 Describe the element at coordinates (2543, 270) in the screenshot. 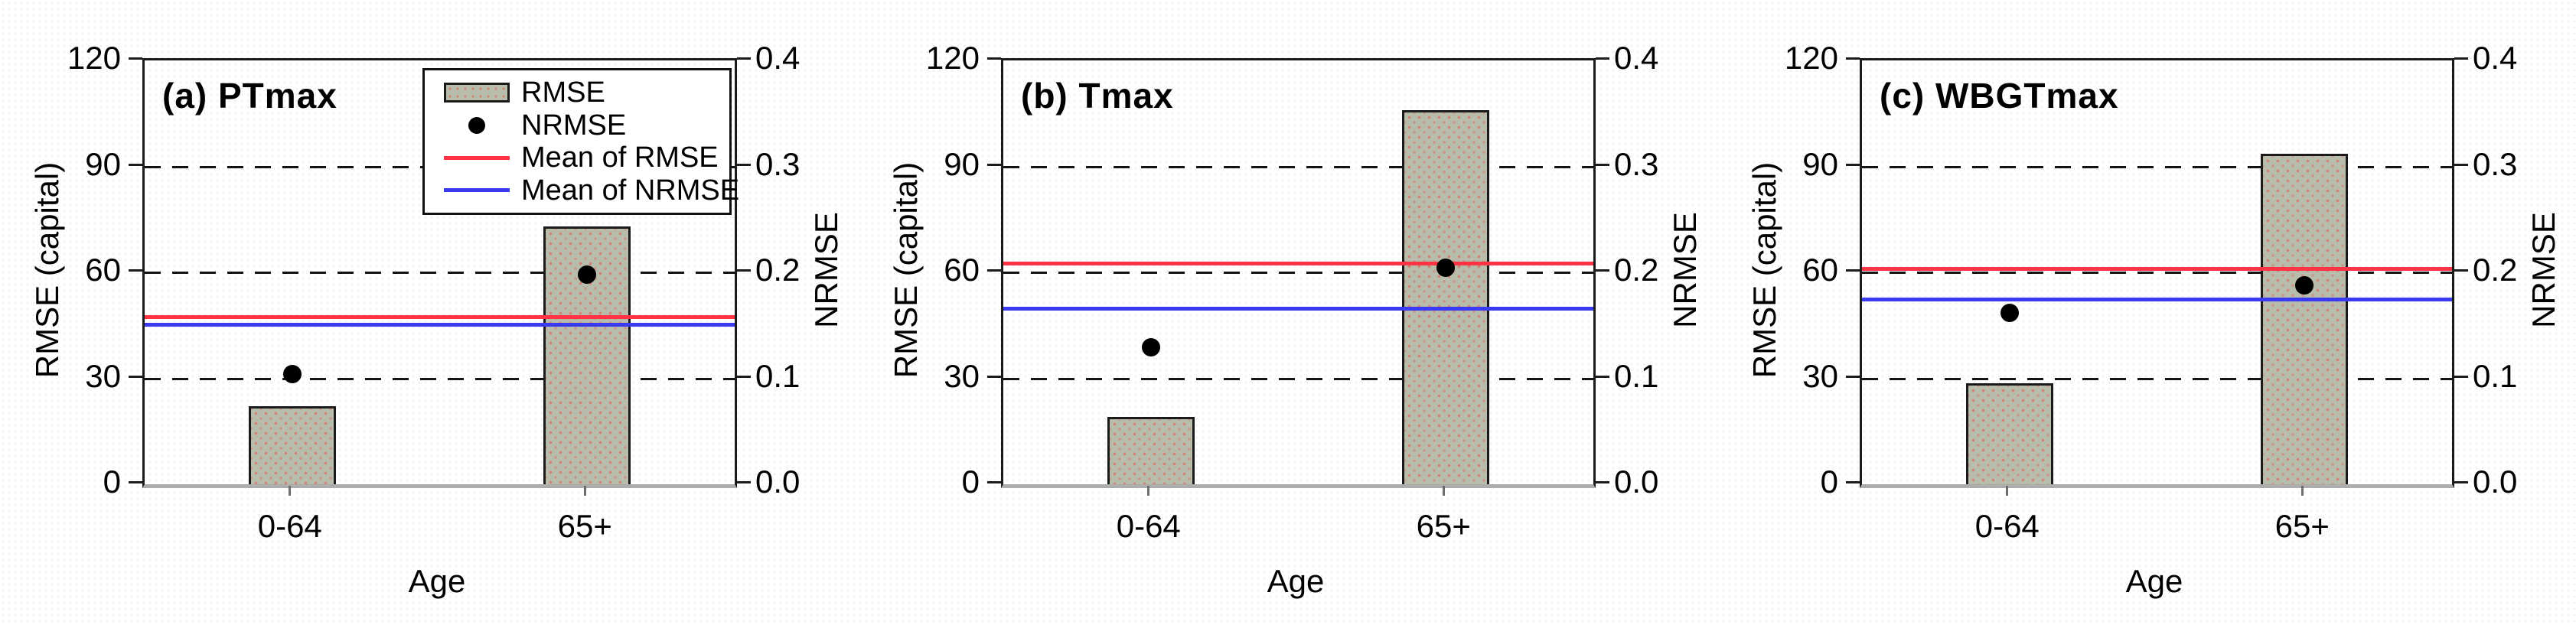

I see `right-axis-title: NRMSE` at that location.